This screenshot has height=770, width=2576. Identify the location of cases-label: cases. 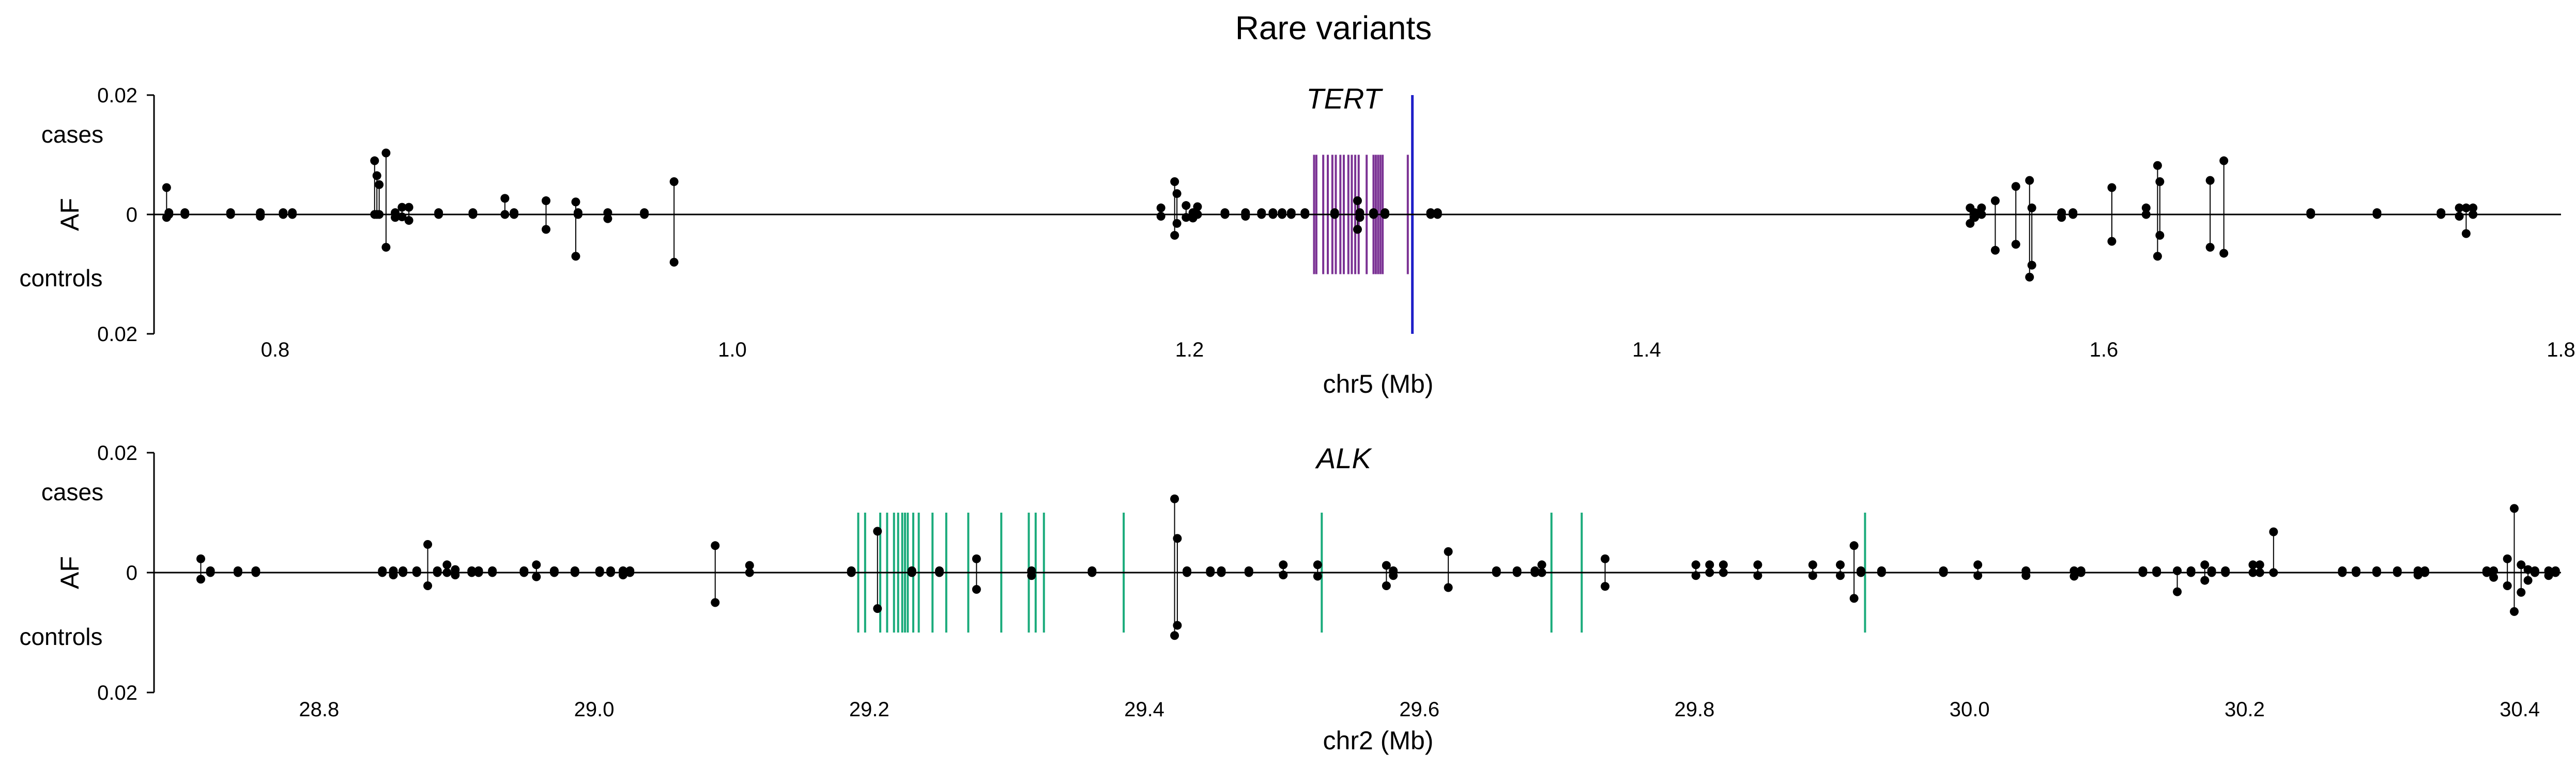
(72, 134).